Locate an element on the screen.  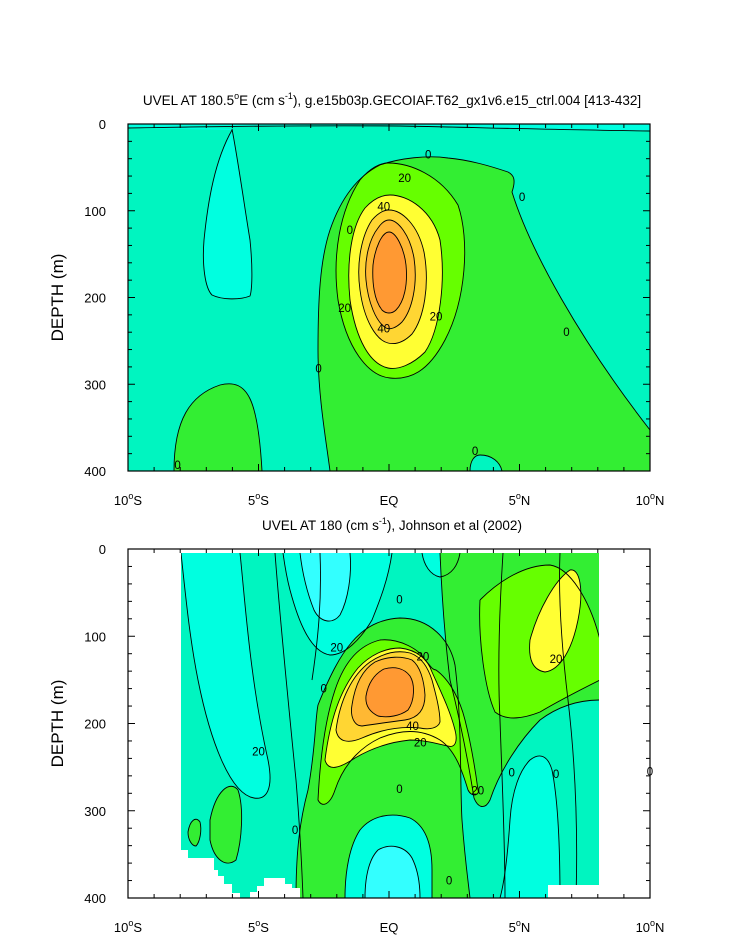
southern-deep-eastward is located at coordinates (226, 825).